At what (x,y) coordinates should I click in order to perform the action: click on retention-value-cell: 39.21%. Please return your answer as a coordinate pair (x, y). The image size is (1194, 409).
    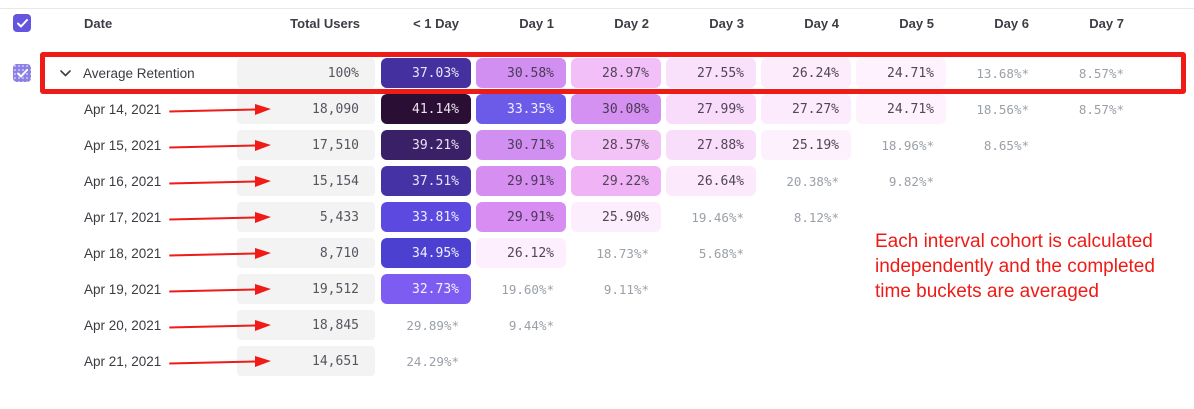
    Looking at the image, I should click on (426, 145).